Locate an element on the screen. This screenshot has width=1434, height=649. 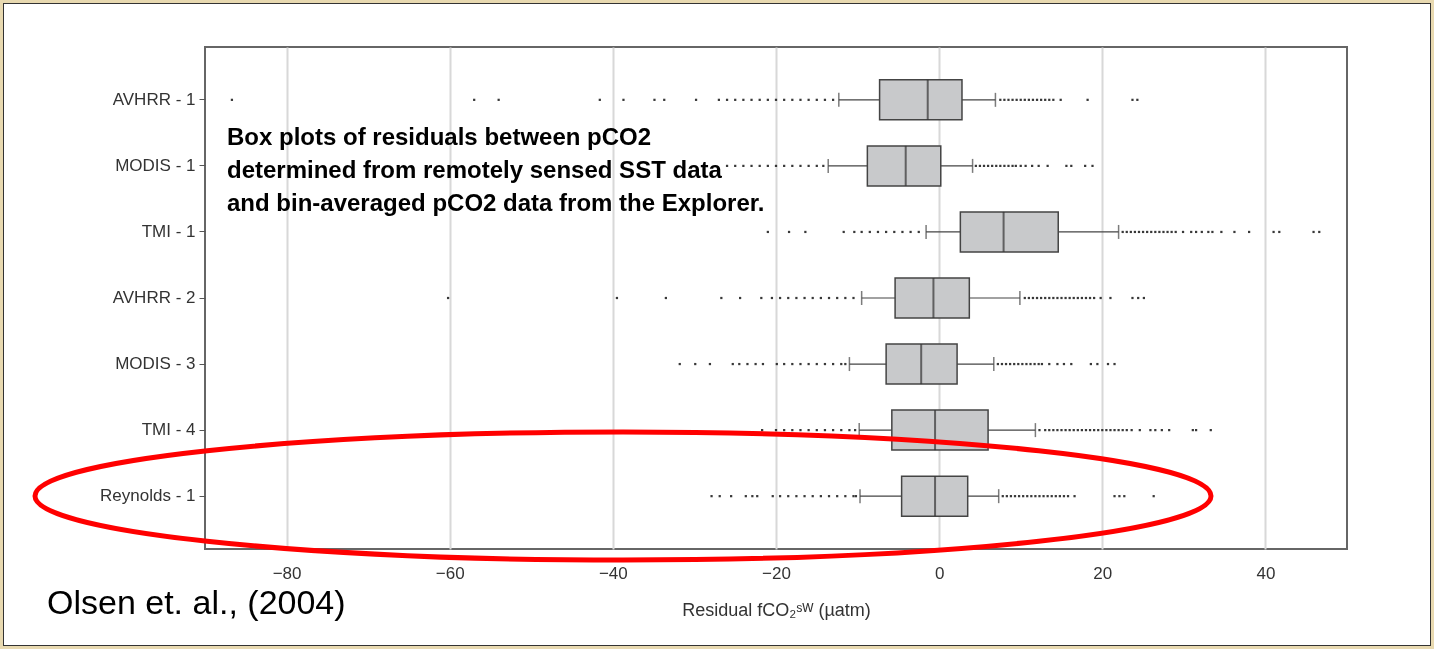
text: Olsen et. al., (2004) is located at coordinates (196, 602).